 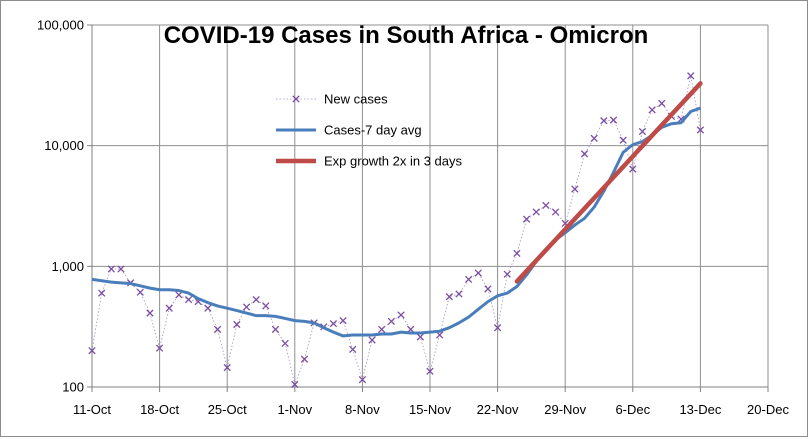 I want to click on y-tick-label: 100,000, so click(x=60, y=25).